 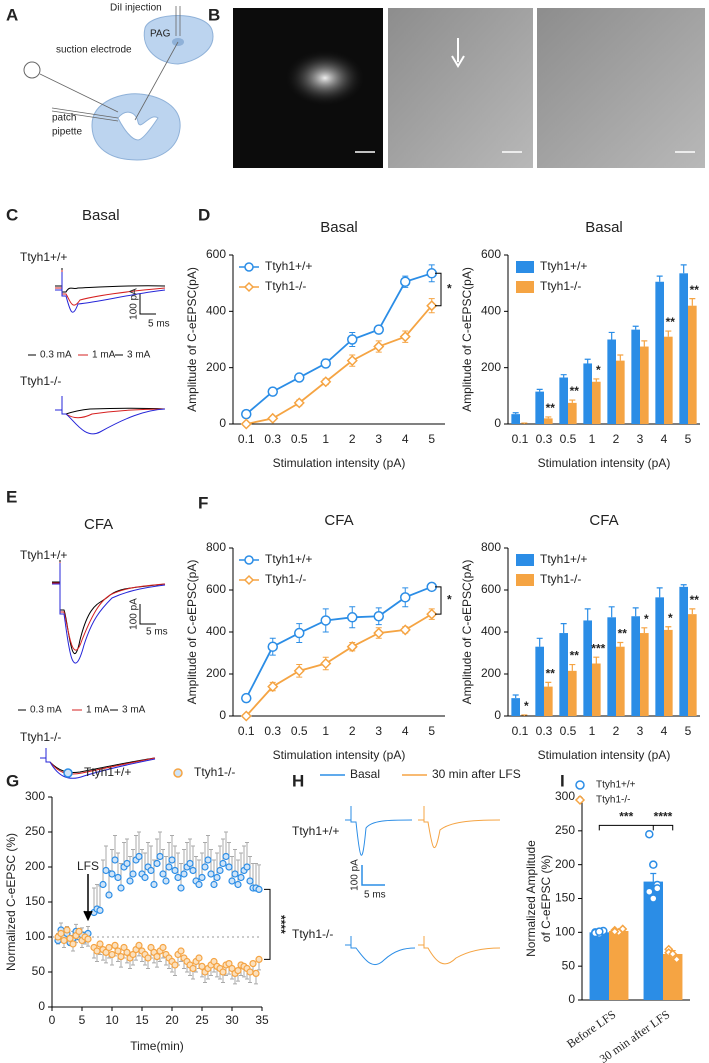 I want to click on genotype-label: Ttyh1-/-, so click(x=40, y=737).